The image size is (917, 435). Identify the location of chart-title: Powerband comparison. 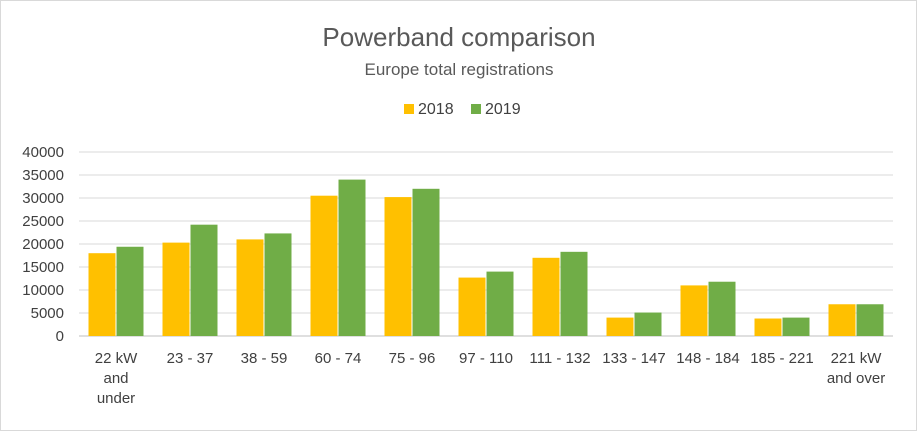
(458, 37).